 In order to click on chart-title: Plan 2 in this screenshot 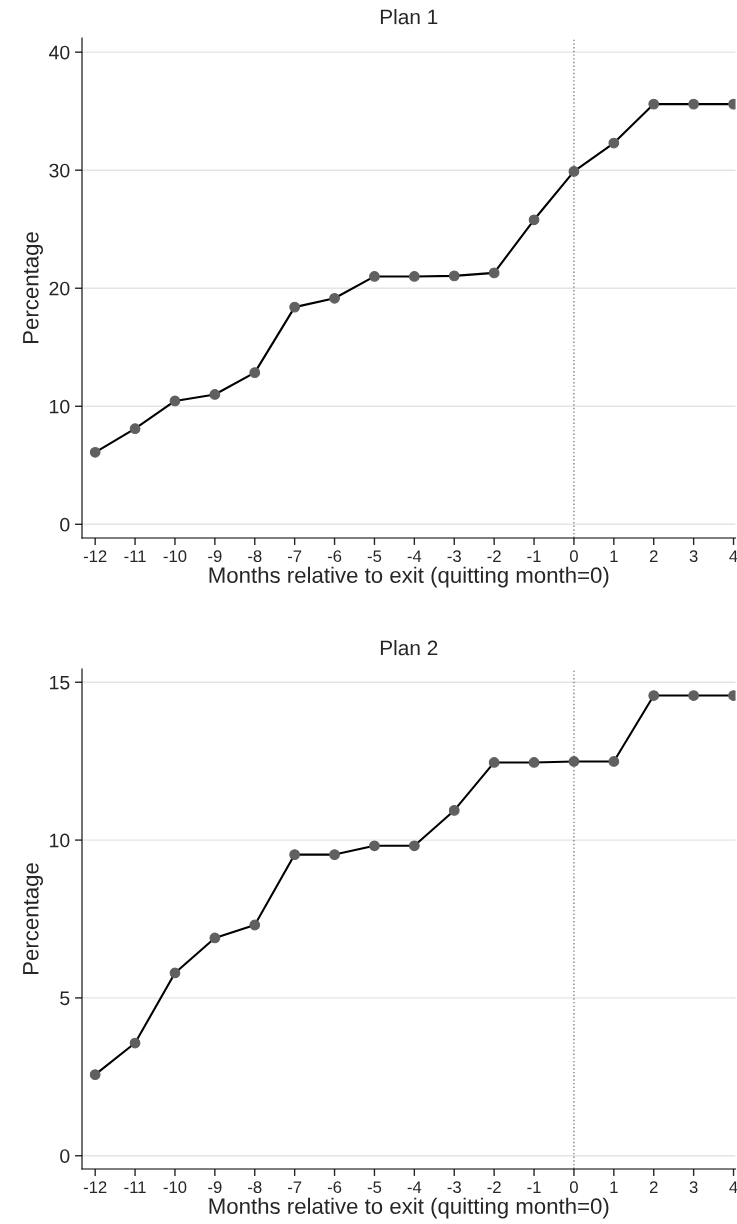, I will do `click(409, 648)`.